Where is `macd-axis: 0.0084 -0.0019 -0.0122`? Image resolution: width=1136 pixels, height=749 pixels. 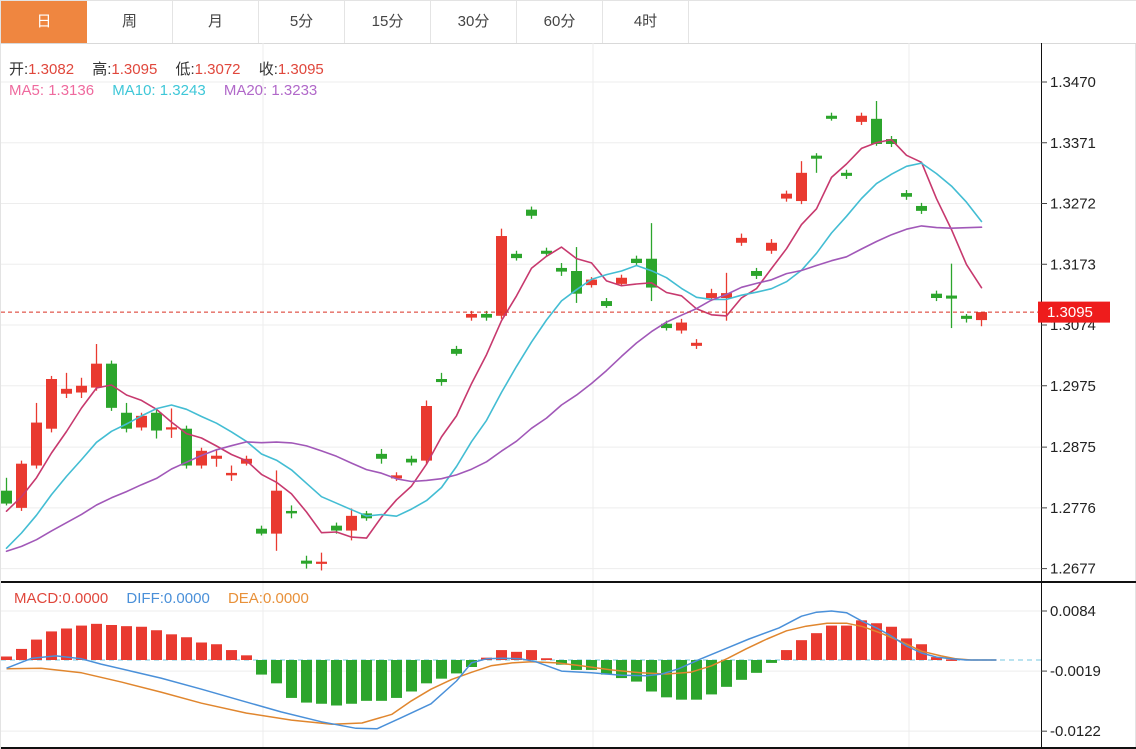
macd-axis: 0.0084 -0.0019 -0.0122 is located at coordinates (1071, 671).